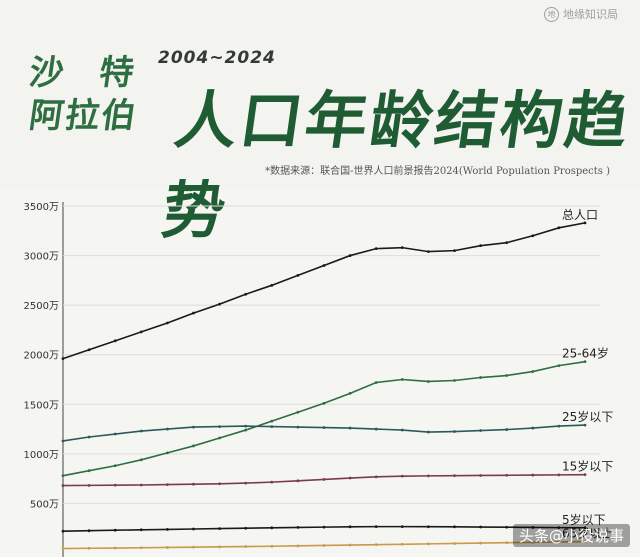  What do you see at coordinates (41, 455) in the screenshot?
I see `y-tick-label: 1000万` at bounding box center [41, 455].